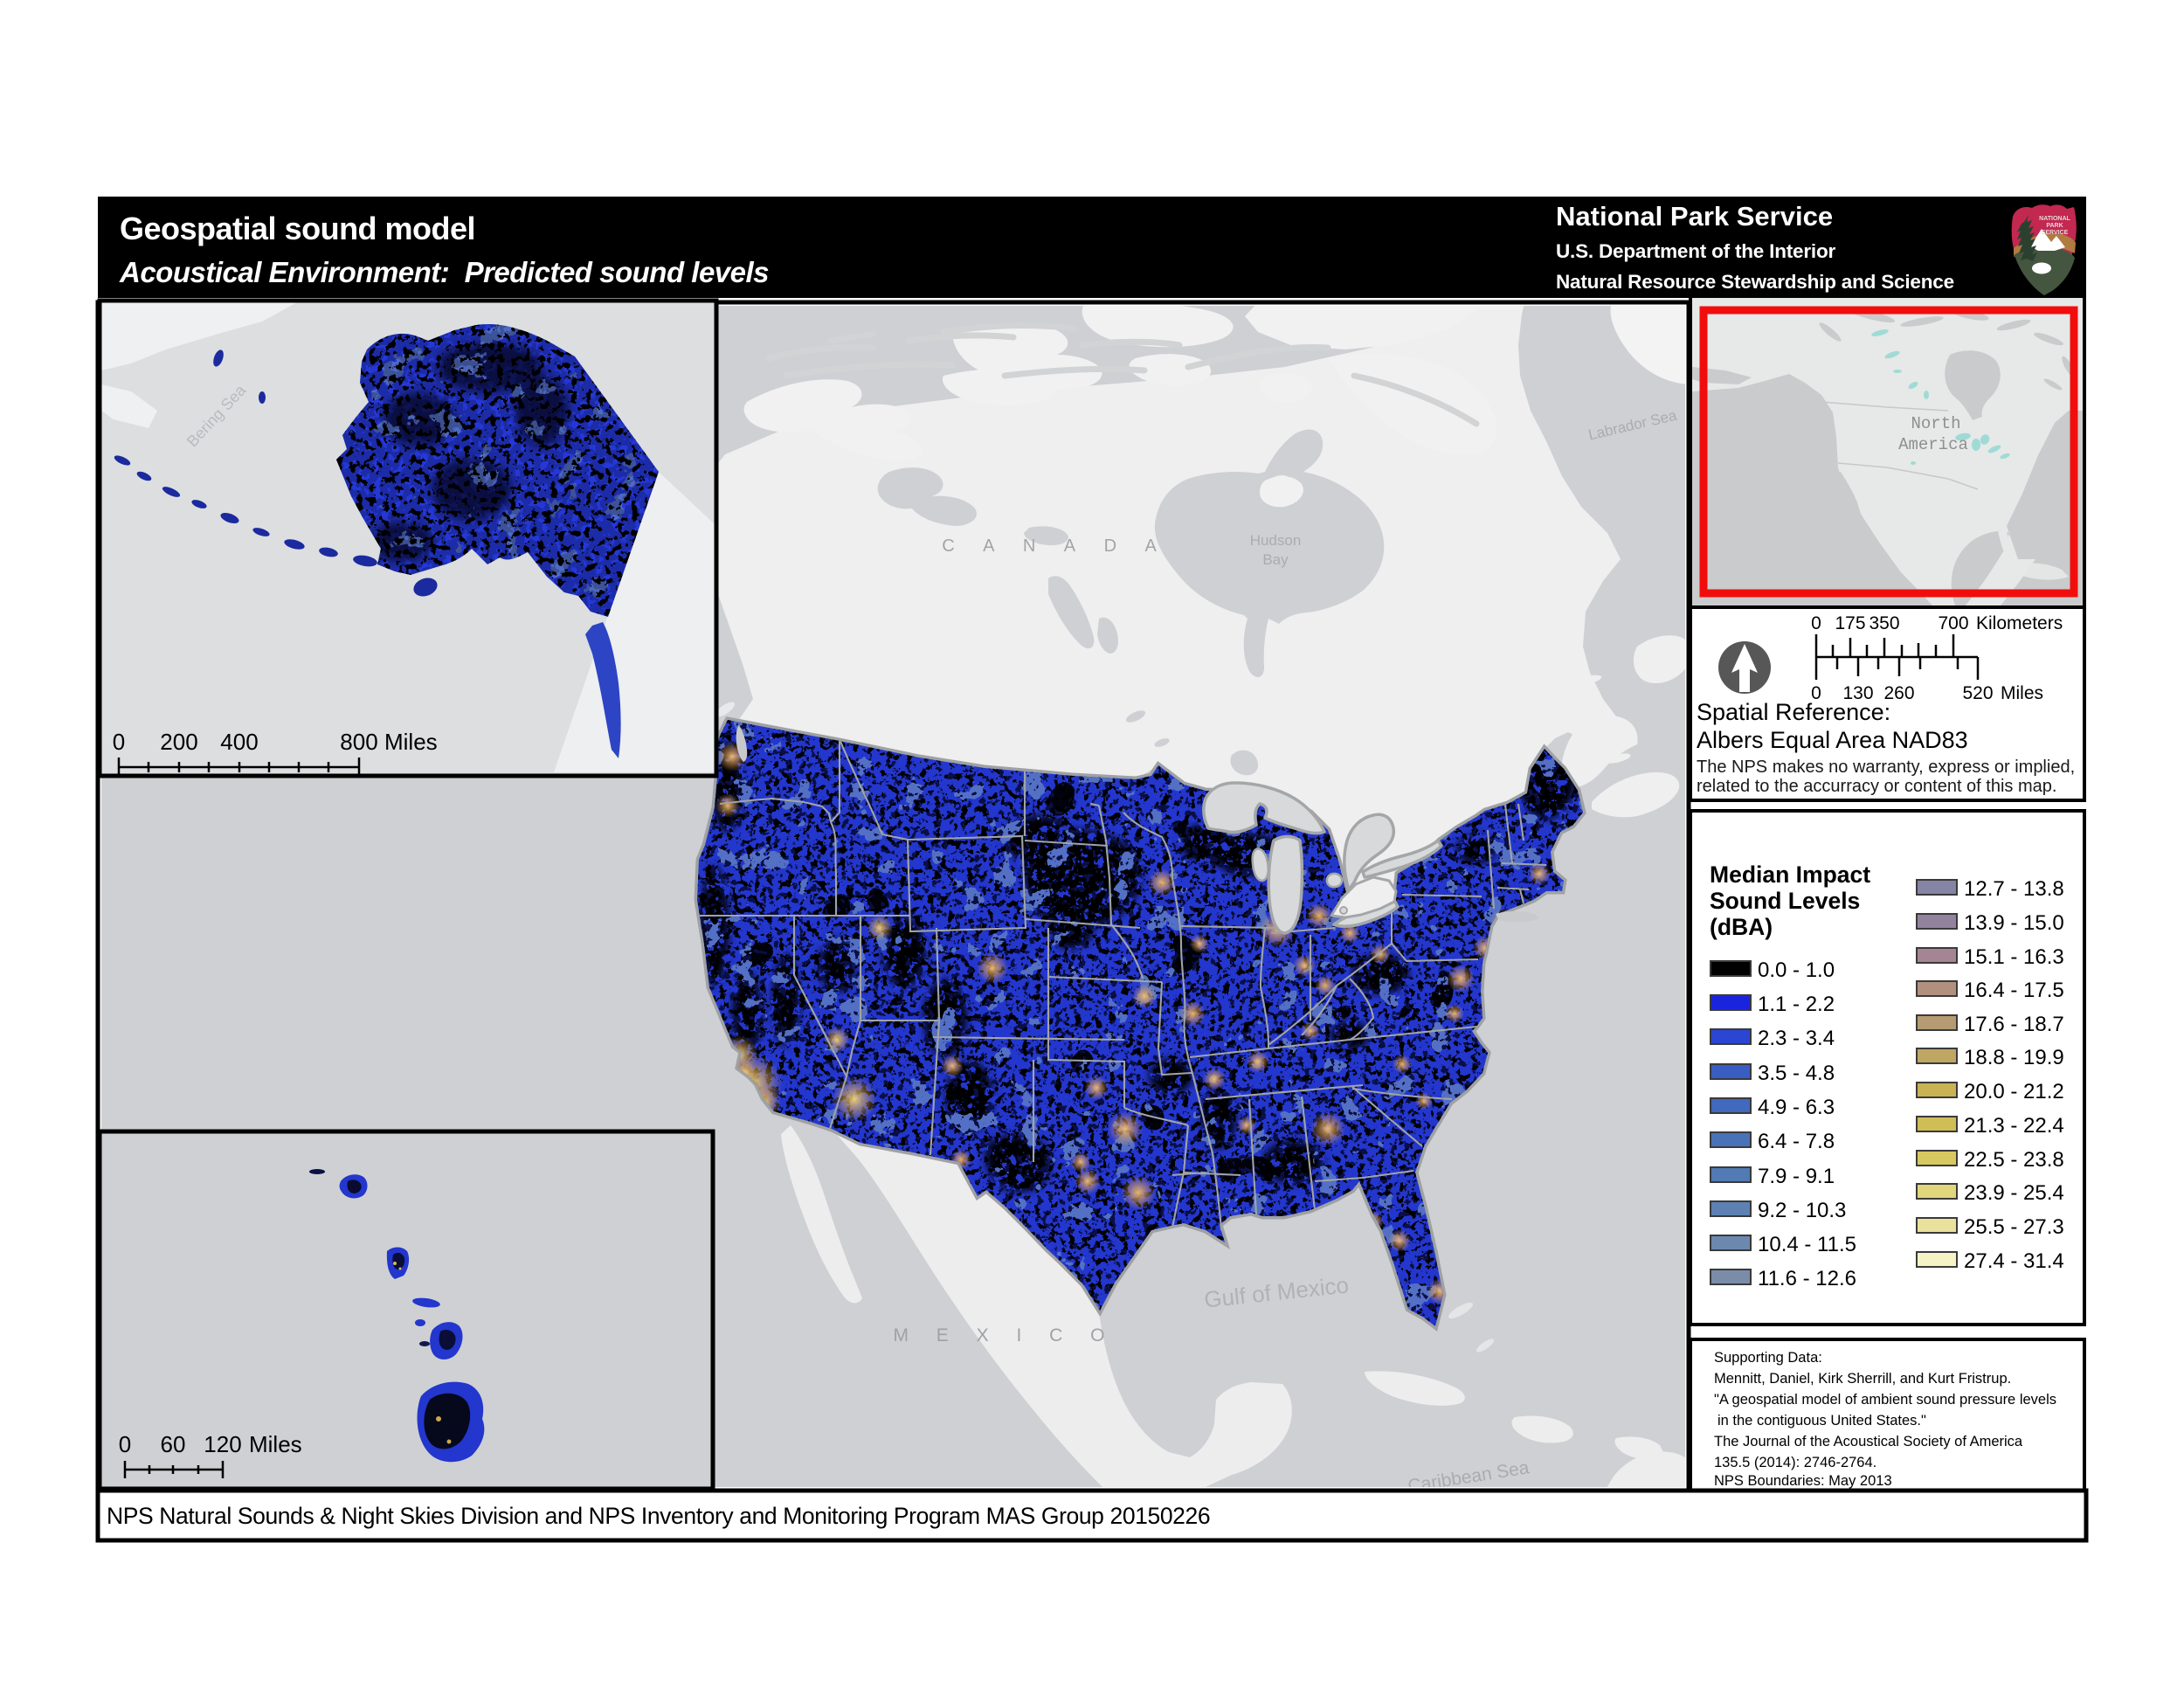 The image size is (2184, 1688). I want to click on svg-text: 27.4 - 31.4, so click(2014, 1261).